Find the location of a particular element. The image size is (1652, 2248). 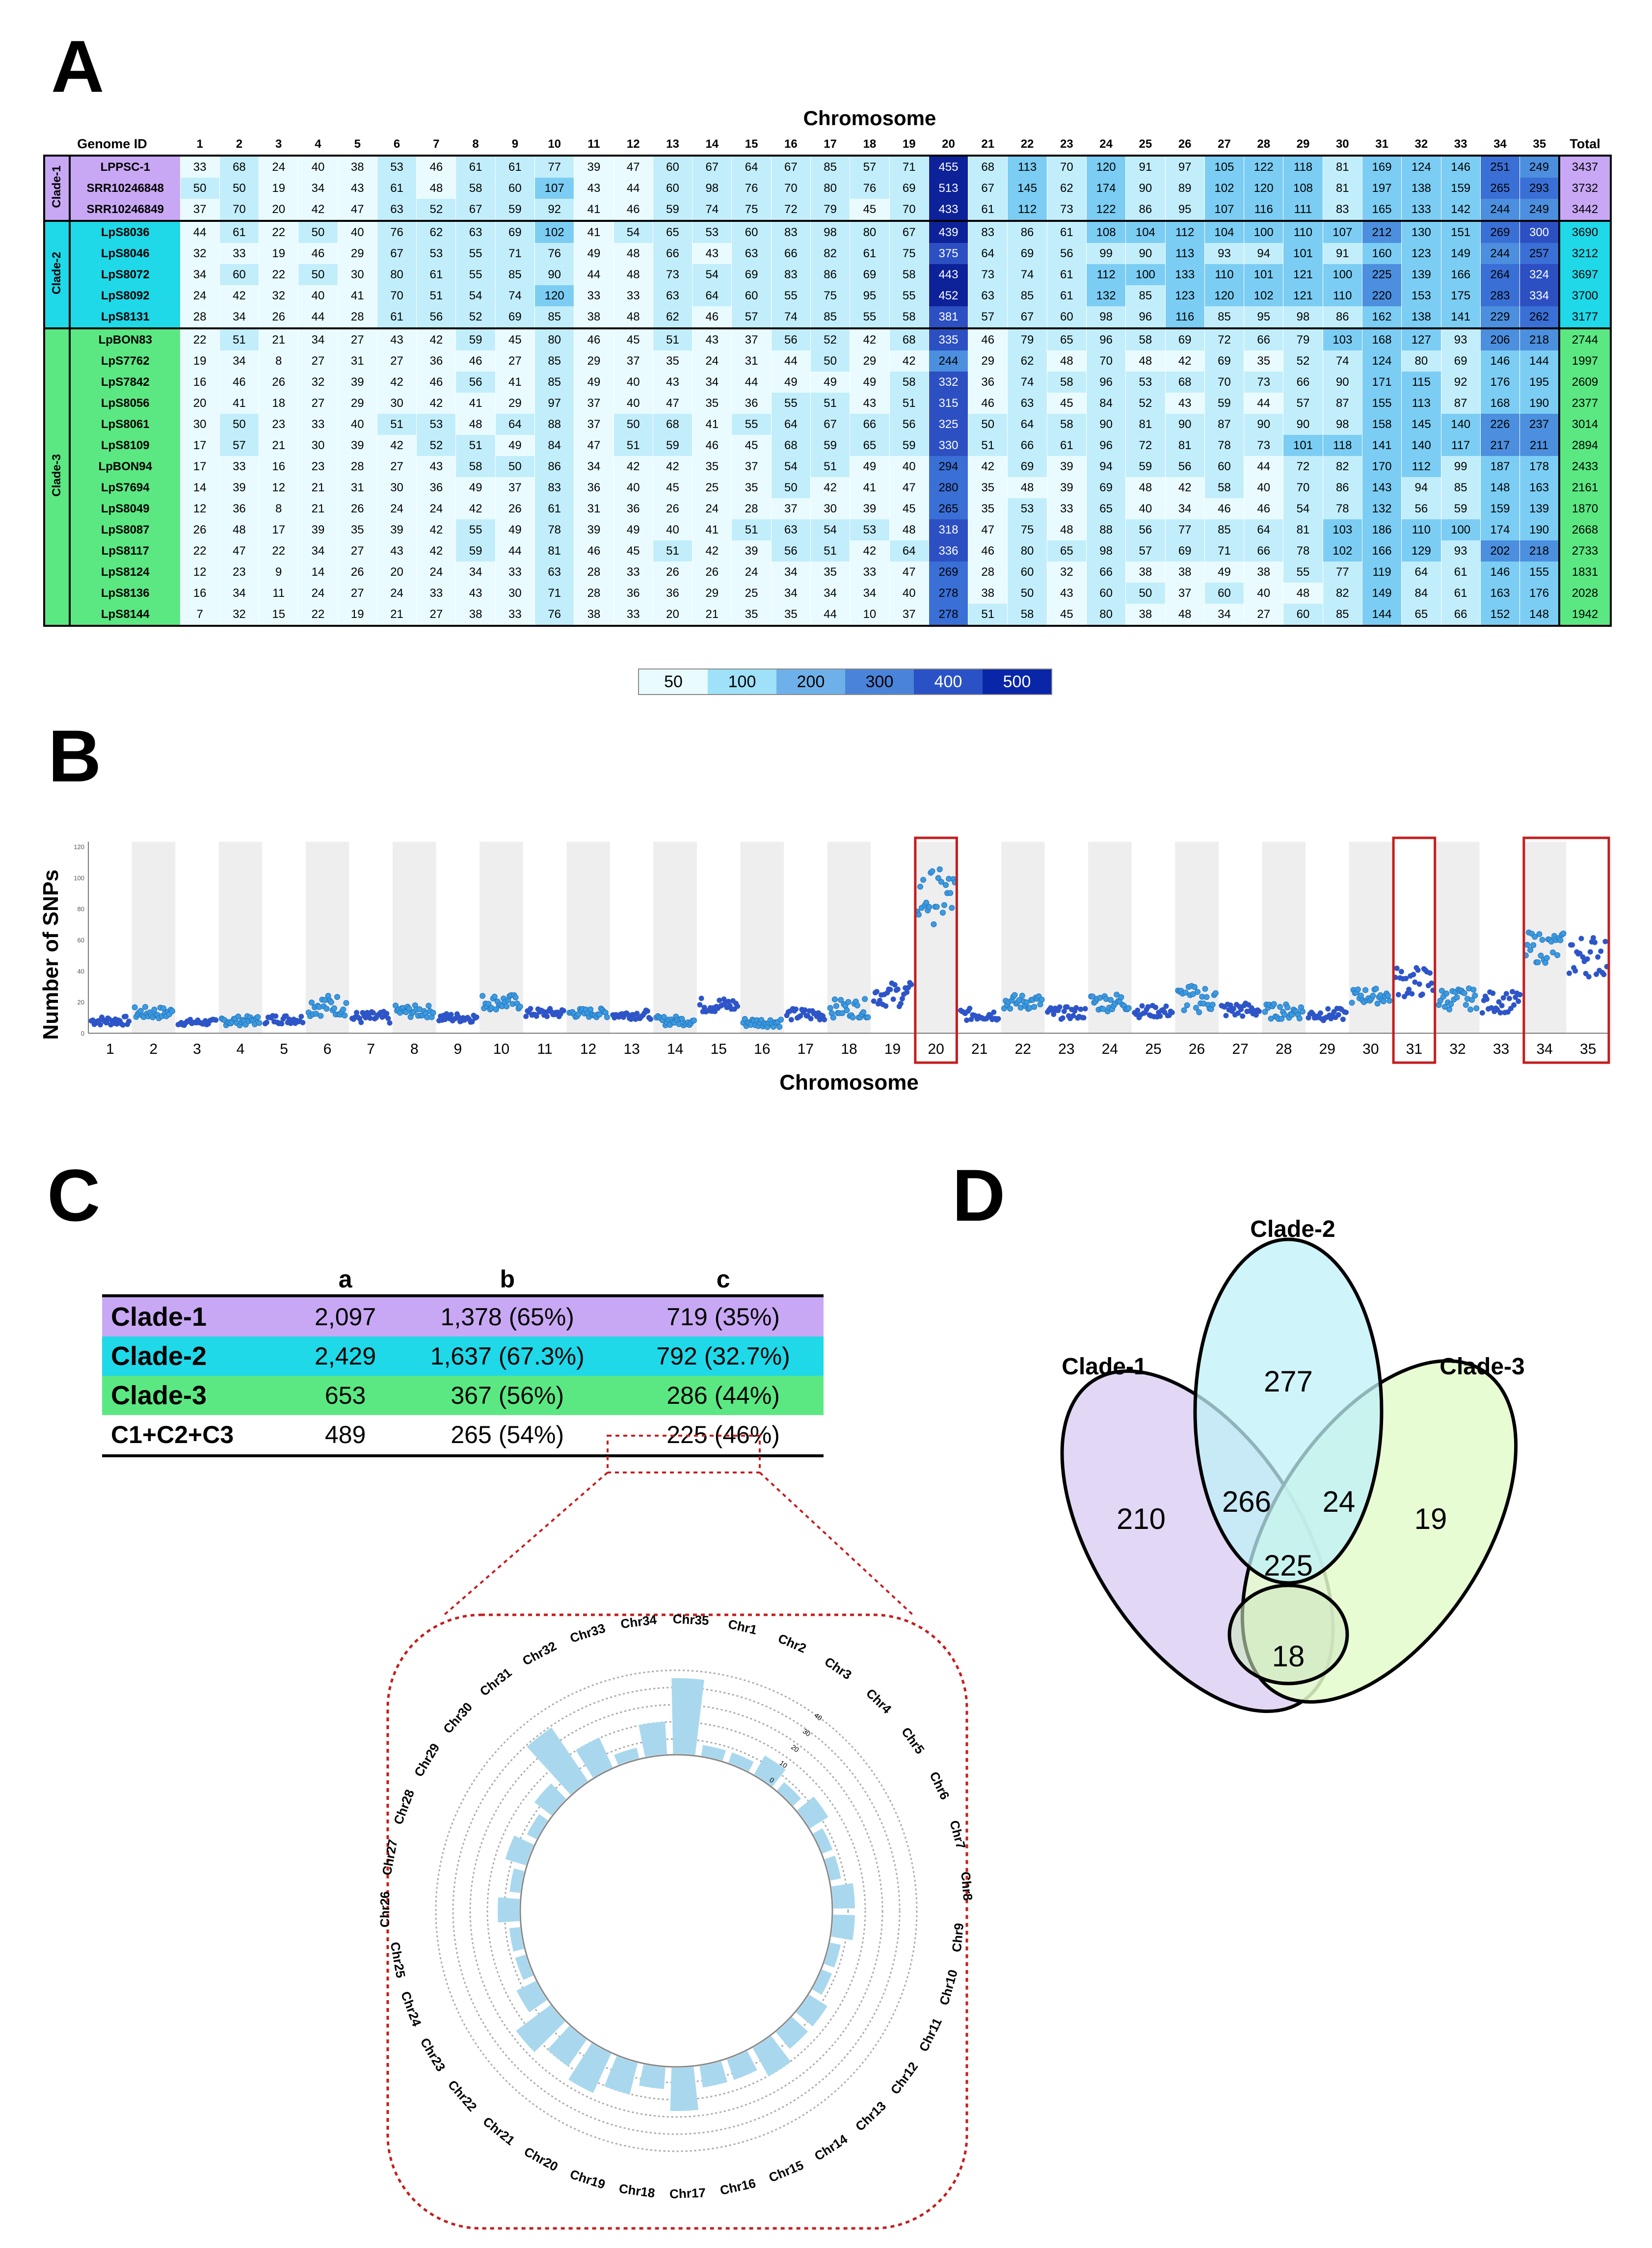

heat-cell: 37 is located at coordinates (751, 466).